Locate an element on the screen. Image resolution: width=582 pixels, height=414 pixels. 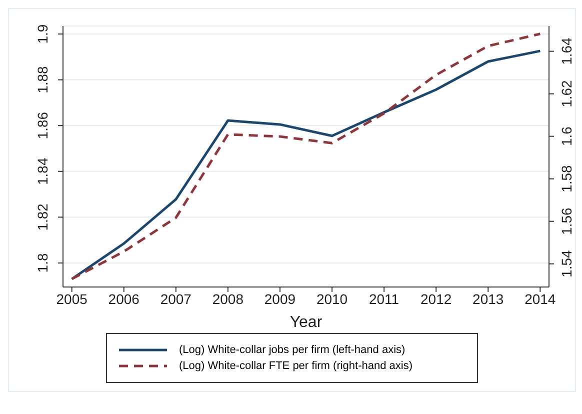
x-axis-title: Year is located at coordinates (306, 322).